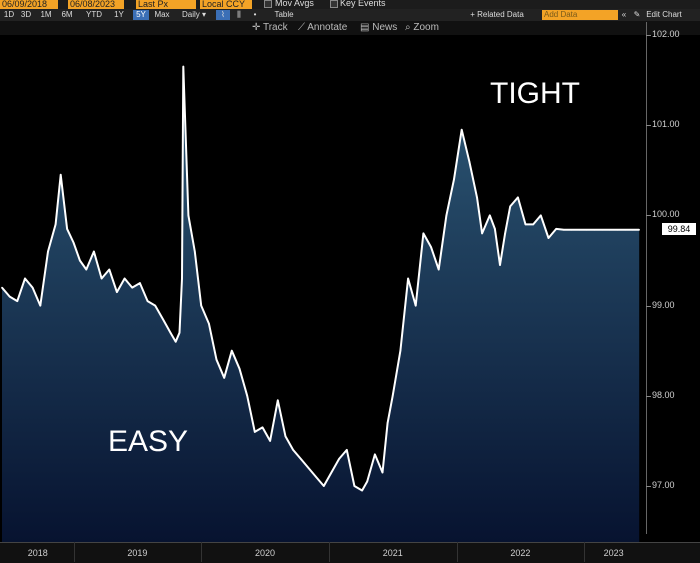 This screenshot has width=700, height=563. Describe the element at coordinates (29, 4) in the screenshot. I see `start-date-field: 06/09/2018` at that location.